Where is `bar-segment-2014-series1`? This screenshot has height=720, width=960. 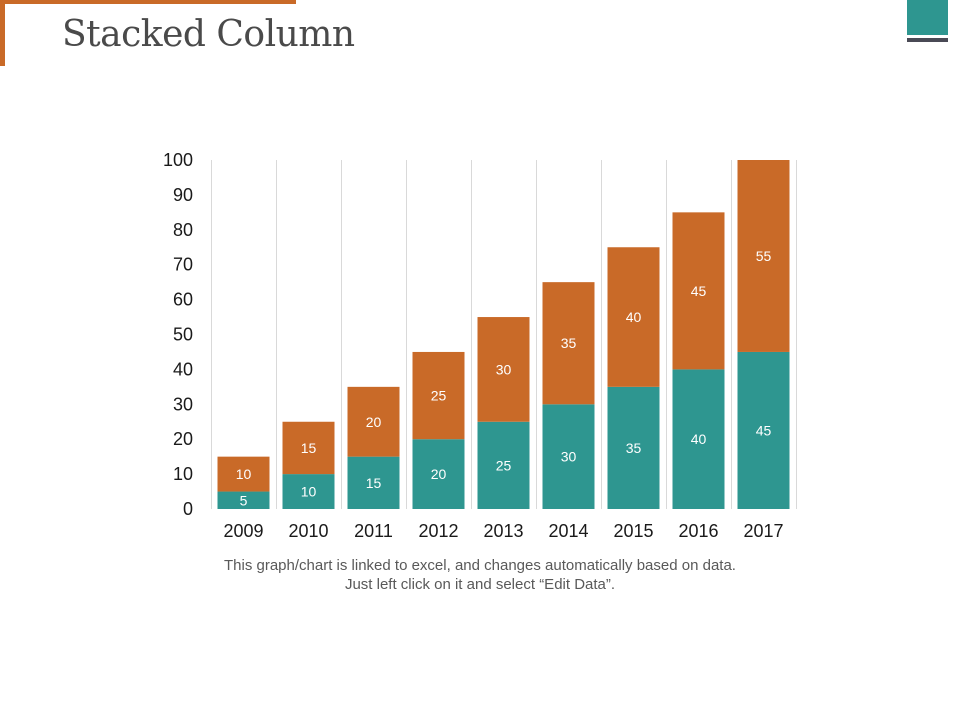 bar-segment-2014-series1 is located at coordinates (568, 456).